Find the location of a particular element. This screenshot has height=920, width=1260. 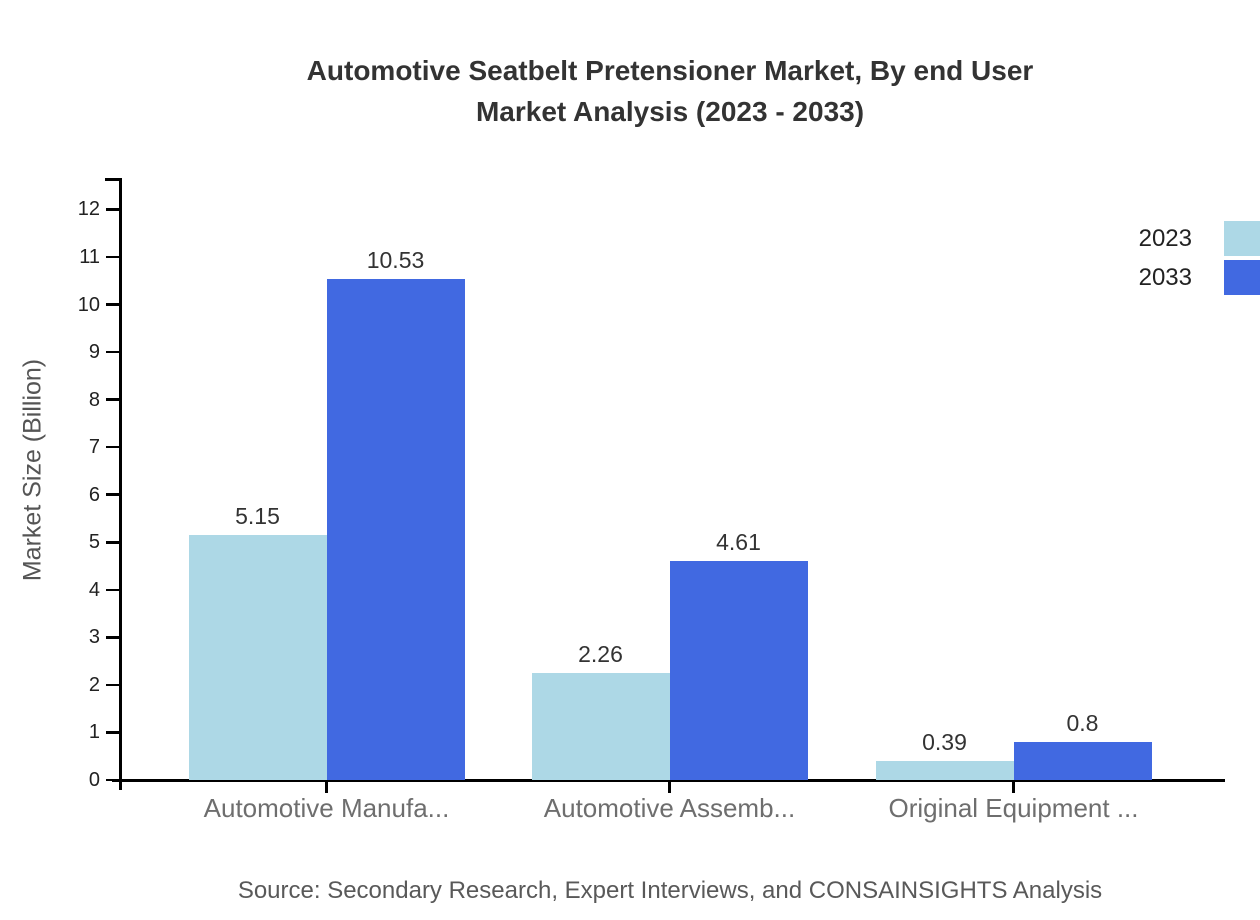

bar-value-label: 5.15 is located at coordinates (257, 516).